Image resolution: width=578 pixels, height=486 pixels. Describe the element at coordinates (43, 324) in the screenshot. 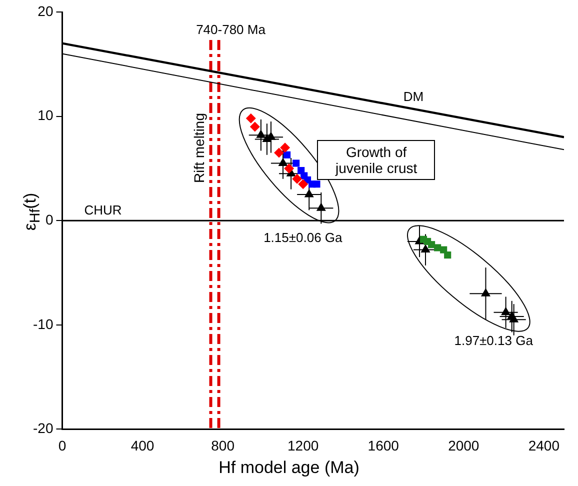

I see `y-tick-label: -10` at that location.